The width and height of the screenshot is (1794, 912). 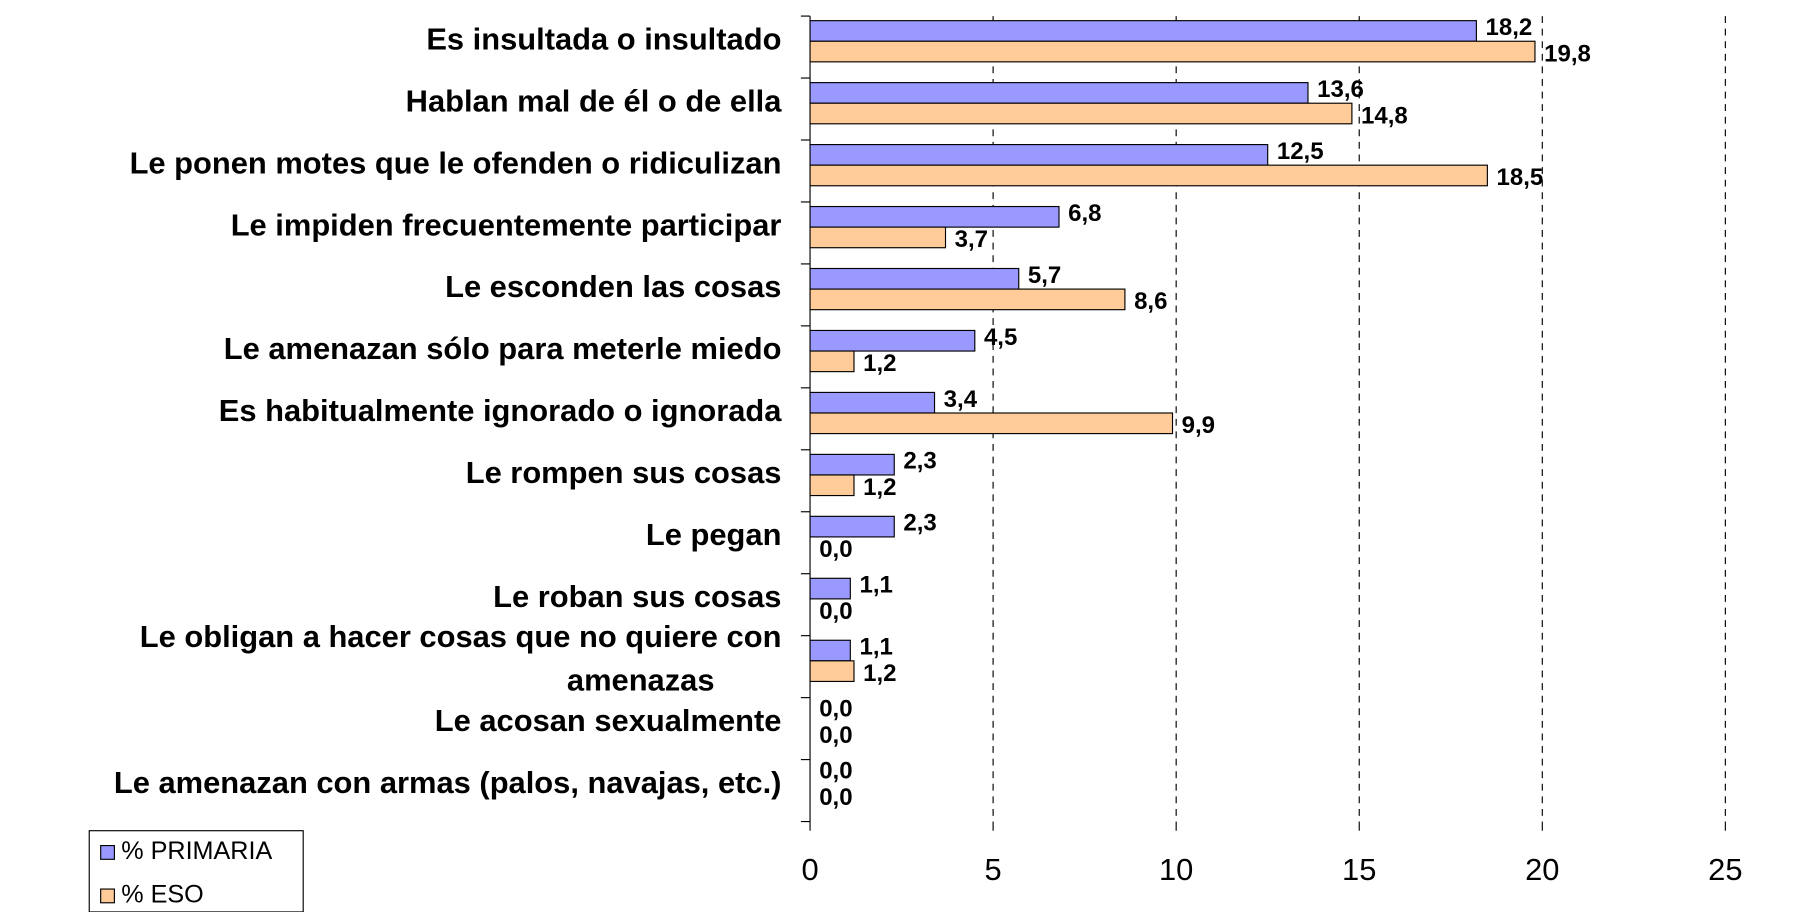 I want to click on legend-label: % ESO, so click(x=162, y=895).